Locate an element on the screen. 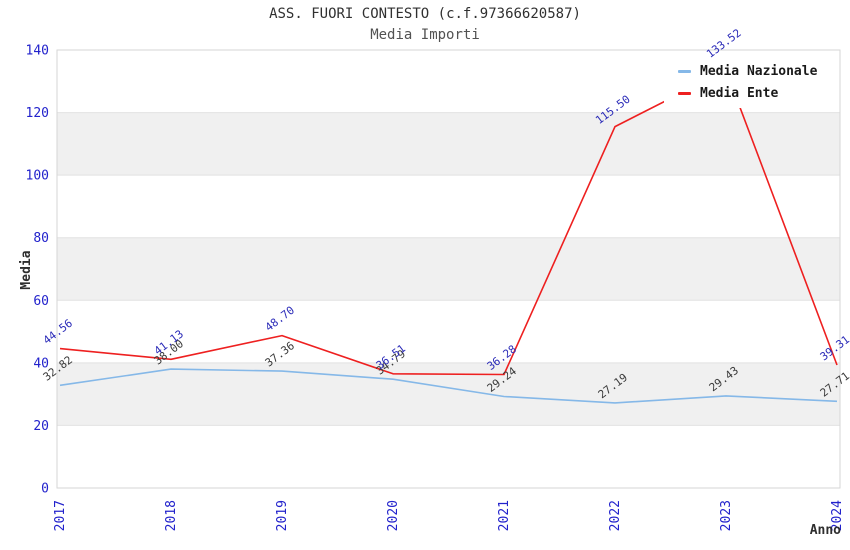  legend-swatch-ente-icon is located at coordinates (684, 93).